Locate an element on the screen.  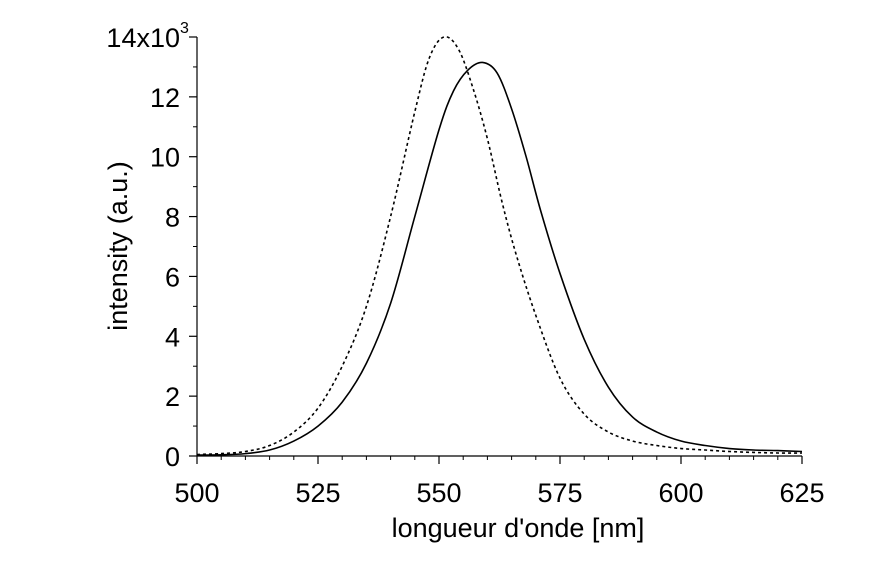
x-tick-label: 500 is located at coordinates (196, 493).